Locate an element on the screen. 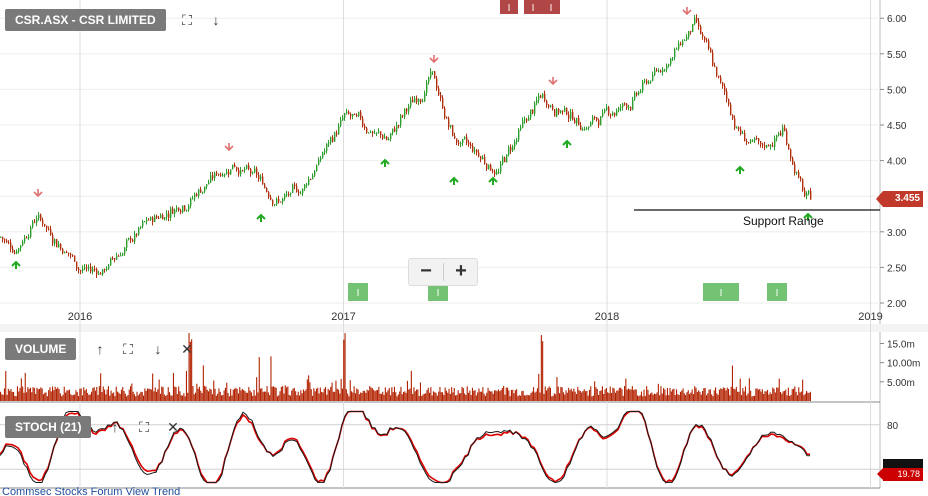  zoom-out-button: − is located at coordinates (426, 271).